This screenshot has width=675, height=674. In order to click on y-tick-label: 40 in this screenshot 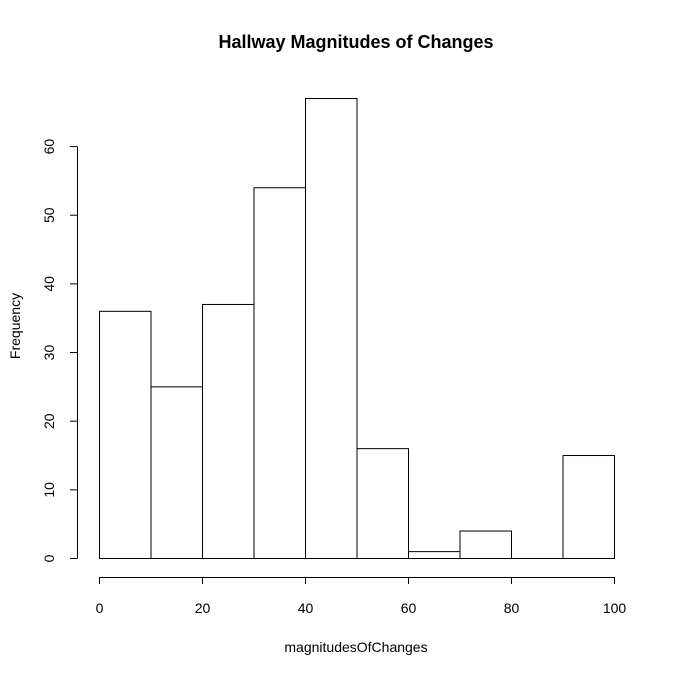, I will do `click(49, 284)`.